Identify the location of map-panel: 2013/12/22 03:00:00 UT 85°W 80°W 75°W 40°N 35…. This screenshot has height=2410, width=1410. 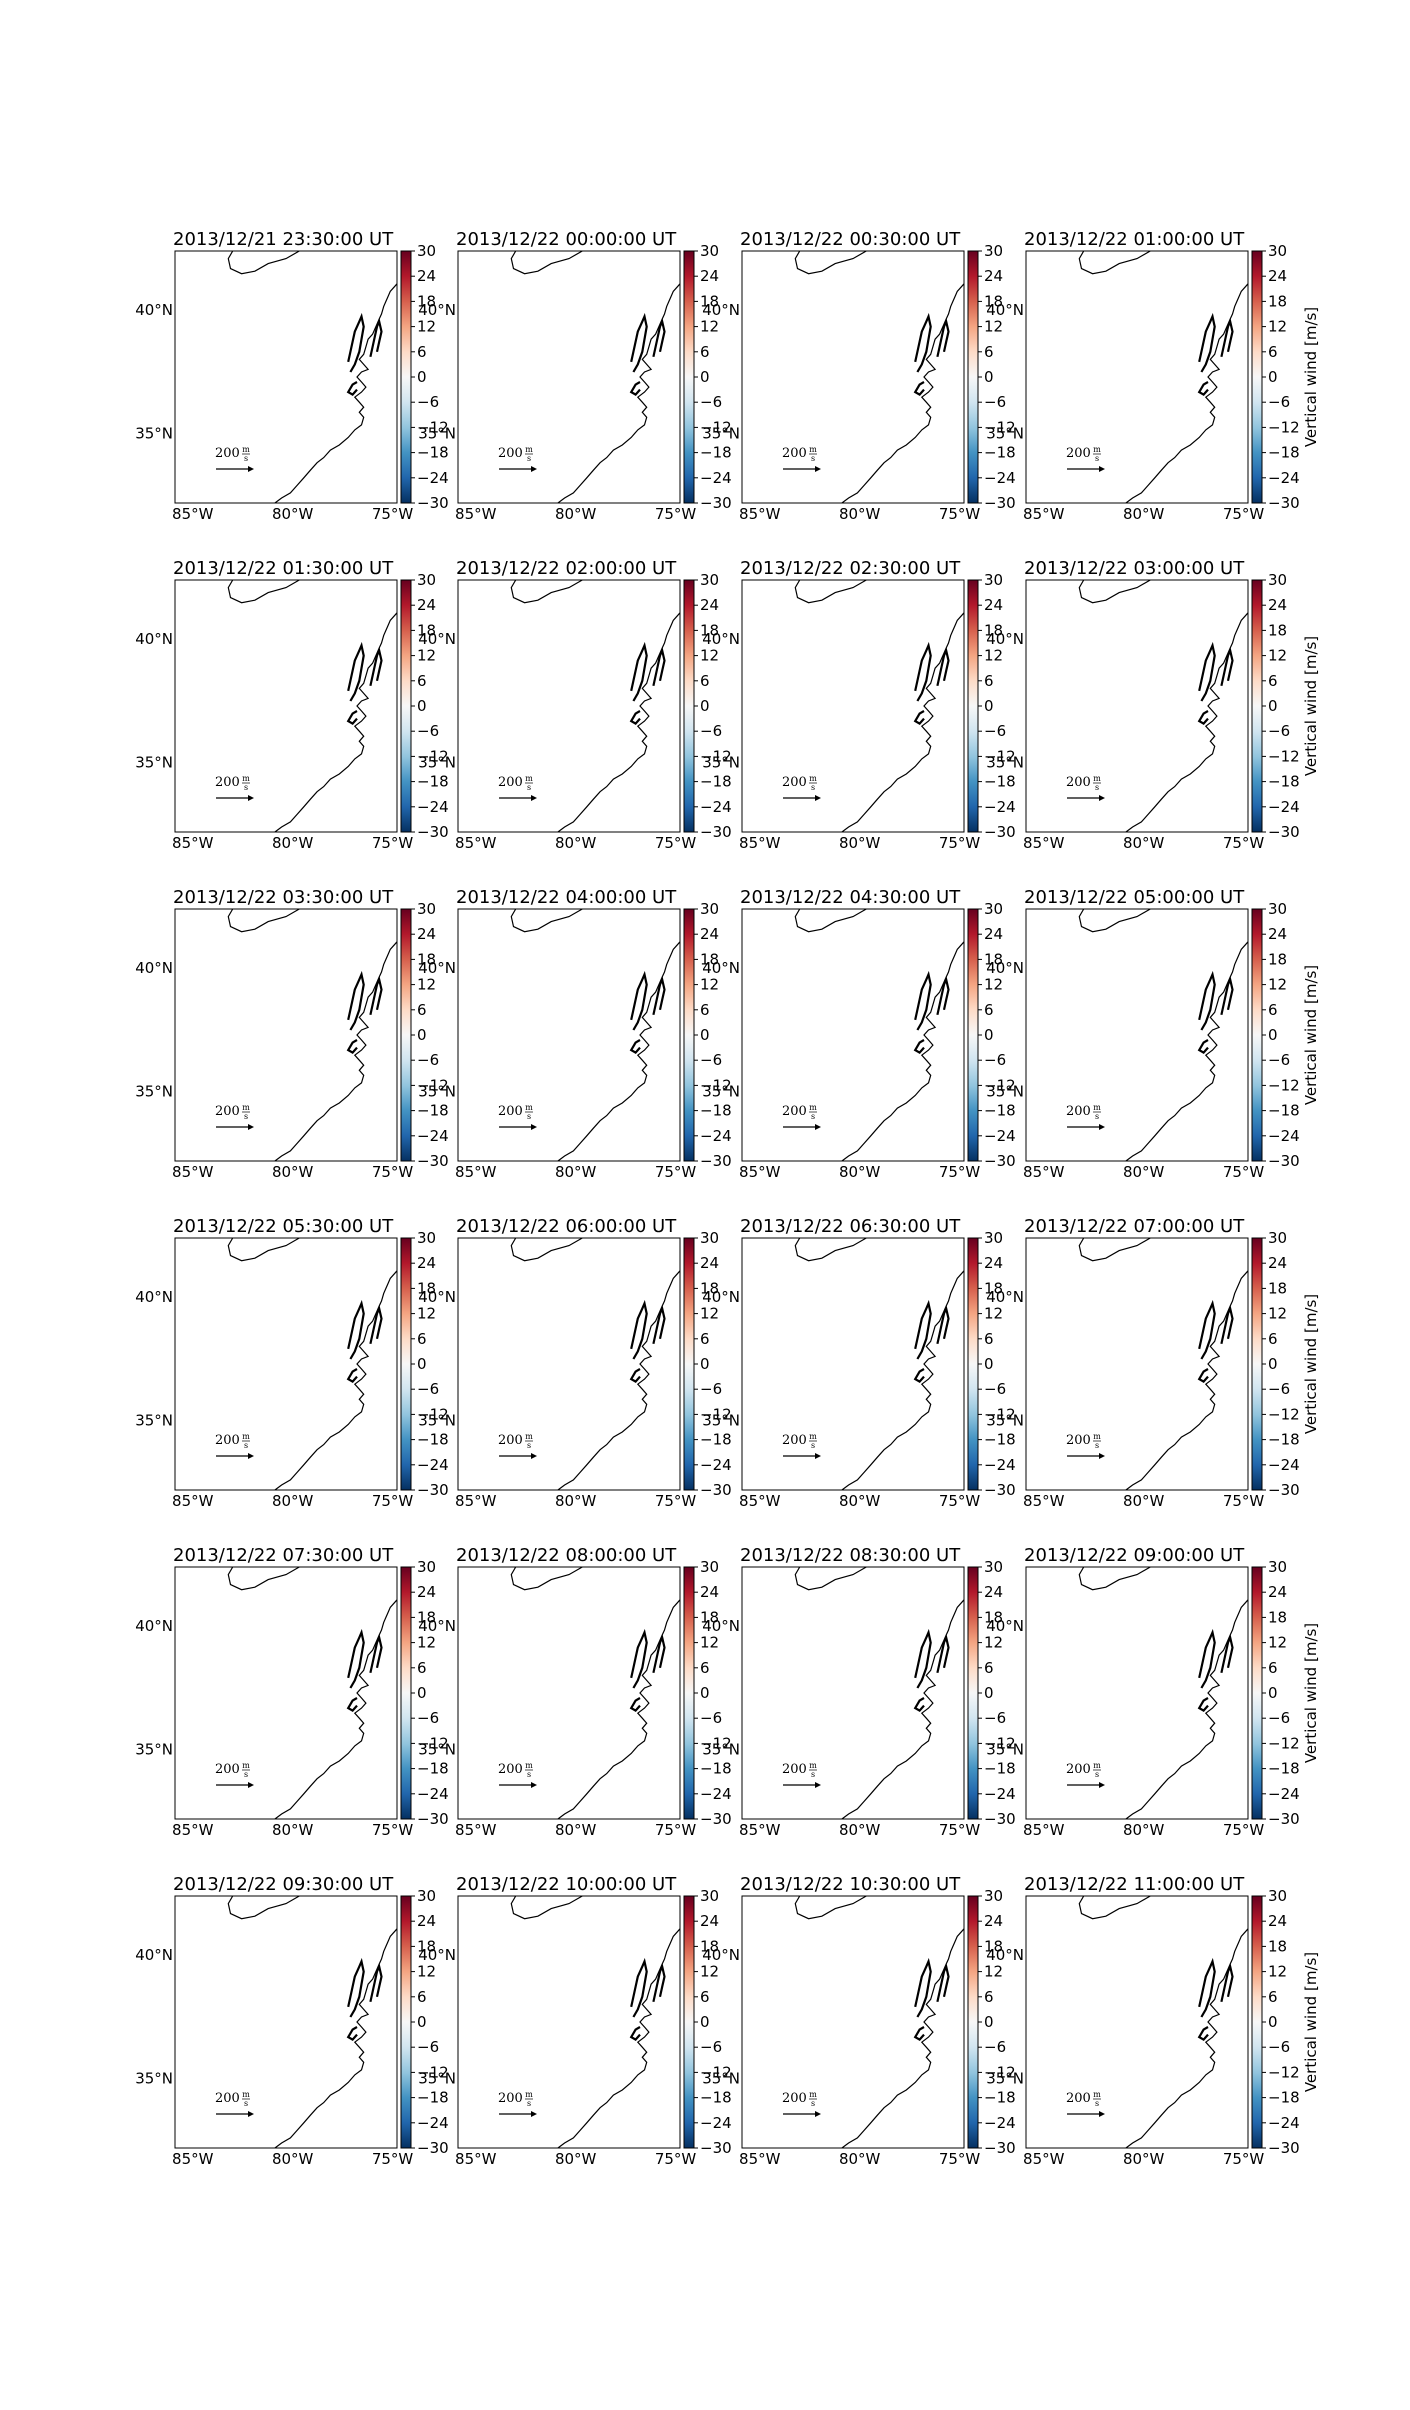
(1153, 705).